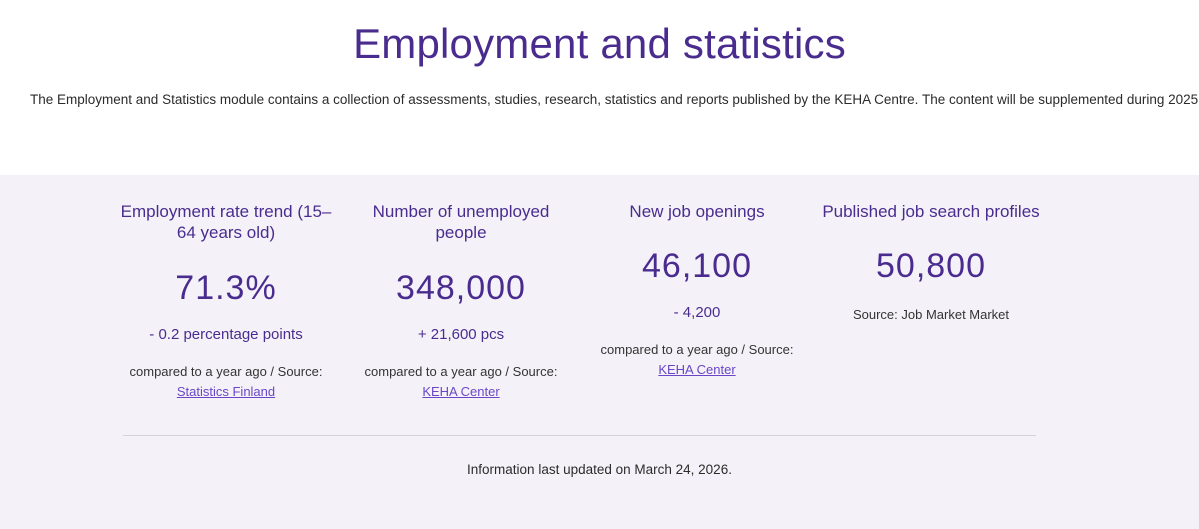 The height and width of the screenshot is (529, 1199). Describe the element at coordinates (697, 266) in the screenshot. I see `stat-value: 46,100` at that location.